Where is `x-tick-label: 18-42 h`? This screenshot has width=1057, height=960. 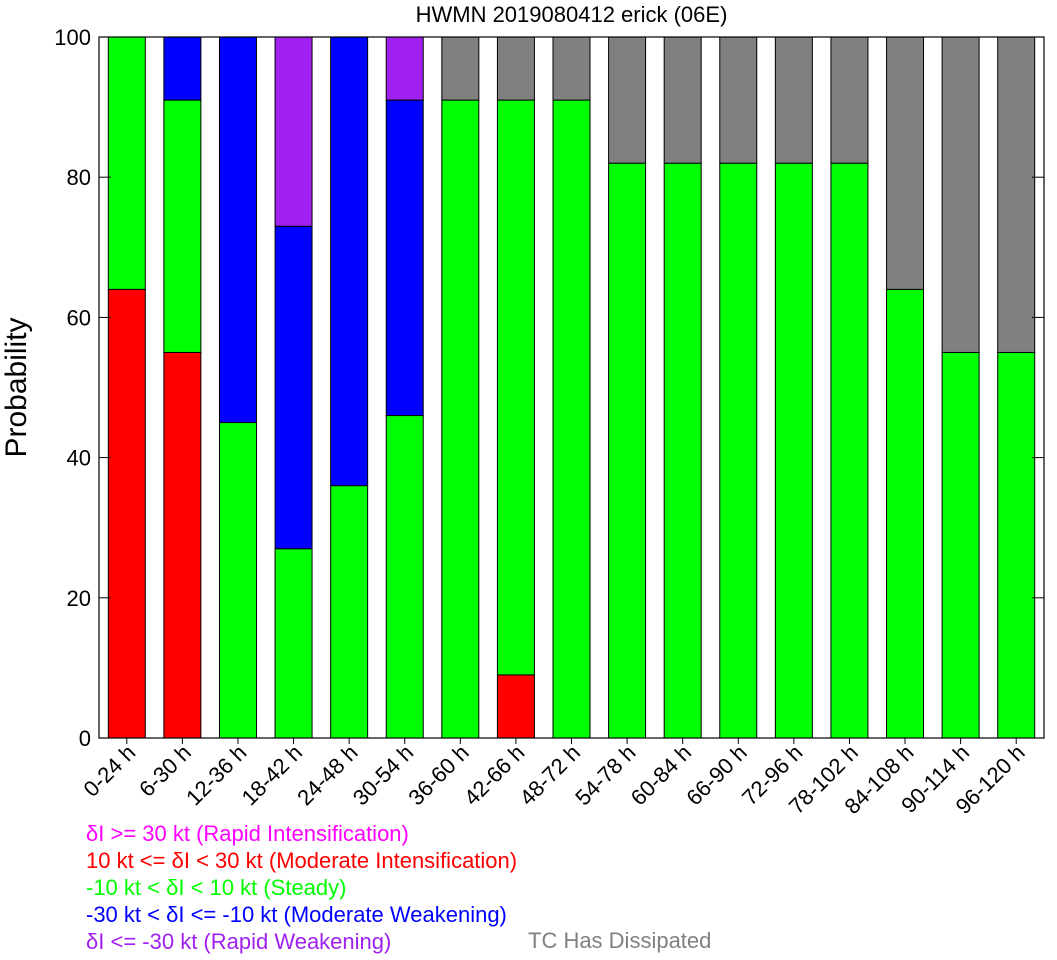
x-tick-label: 18-42 h is located at coordinates (272, 775).